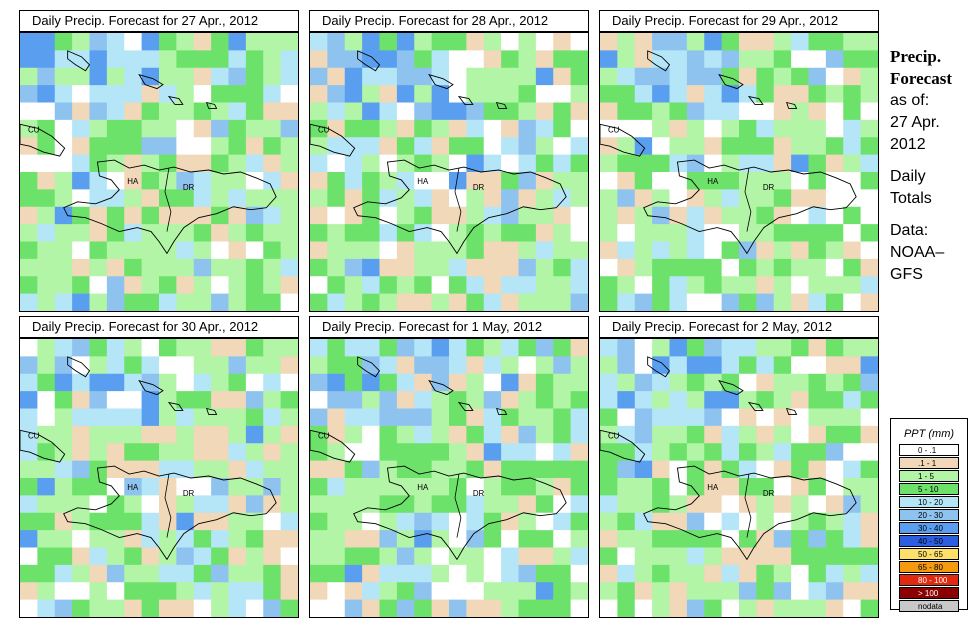  What do you see at coordinates (933, 476) in the screenshot?
I see `legend-entry: 1 - 5` at bounding box center [933, 476].